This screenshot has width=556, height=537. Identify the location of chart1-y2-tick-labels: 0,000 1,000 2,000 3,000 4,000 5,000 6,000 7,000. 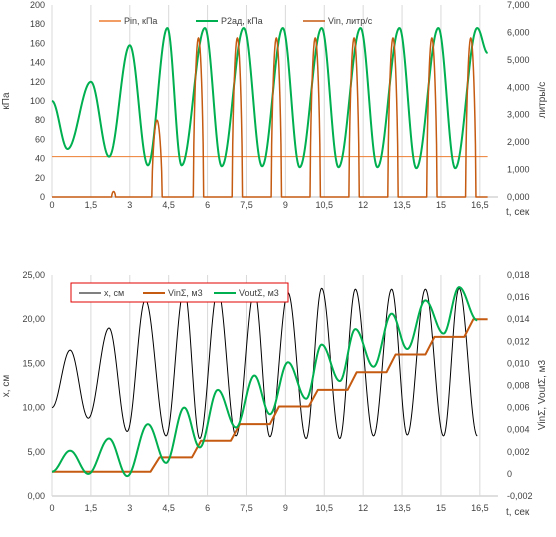
(518, 101).